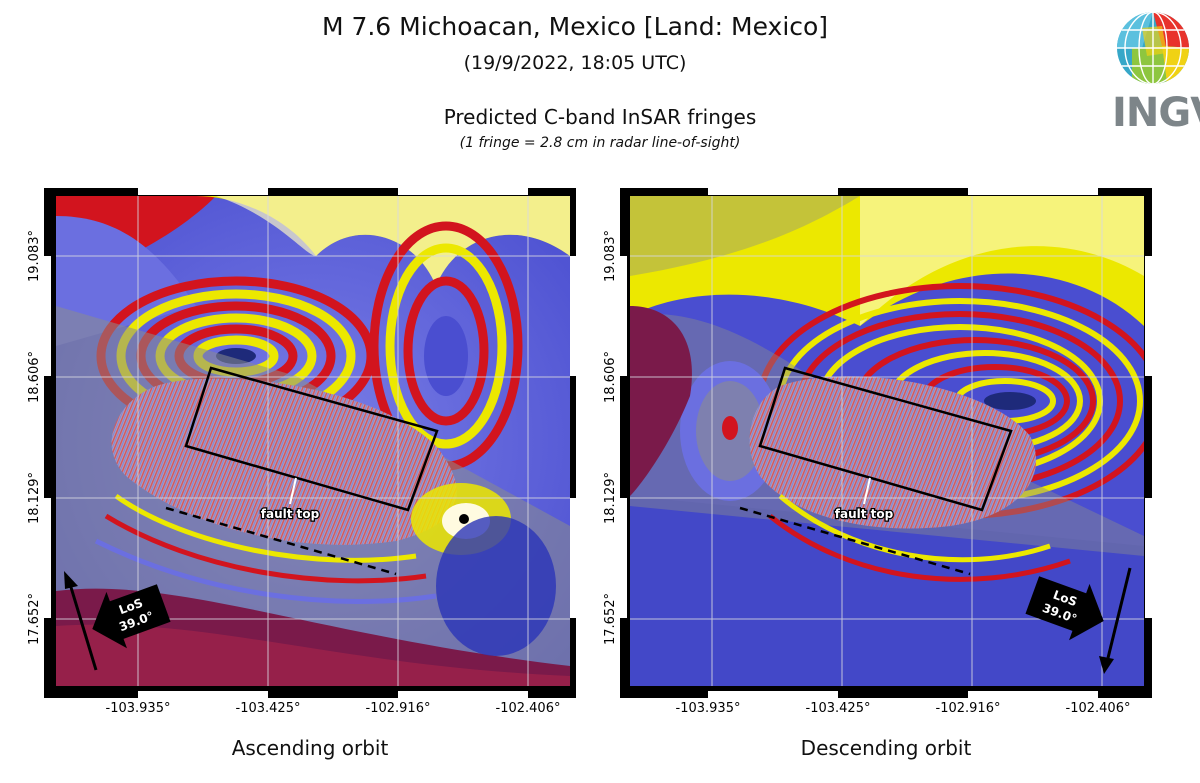 Image resolution: width=1200 pixels, height=783 pixels. I want to click on ingv-globe-logo-icon, so click(1153, 48).